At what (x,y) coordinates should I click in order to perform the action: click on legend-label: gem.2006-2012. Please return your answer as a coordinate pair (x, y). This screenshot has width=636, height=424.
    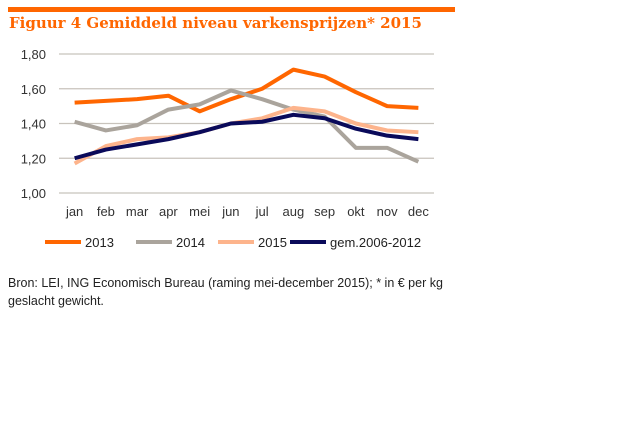
    Looking at the image, I should click on (375, 242).